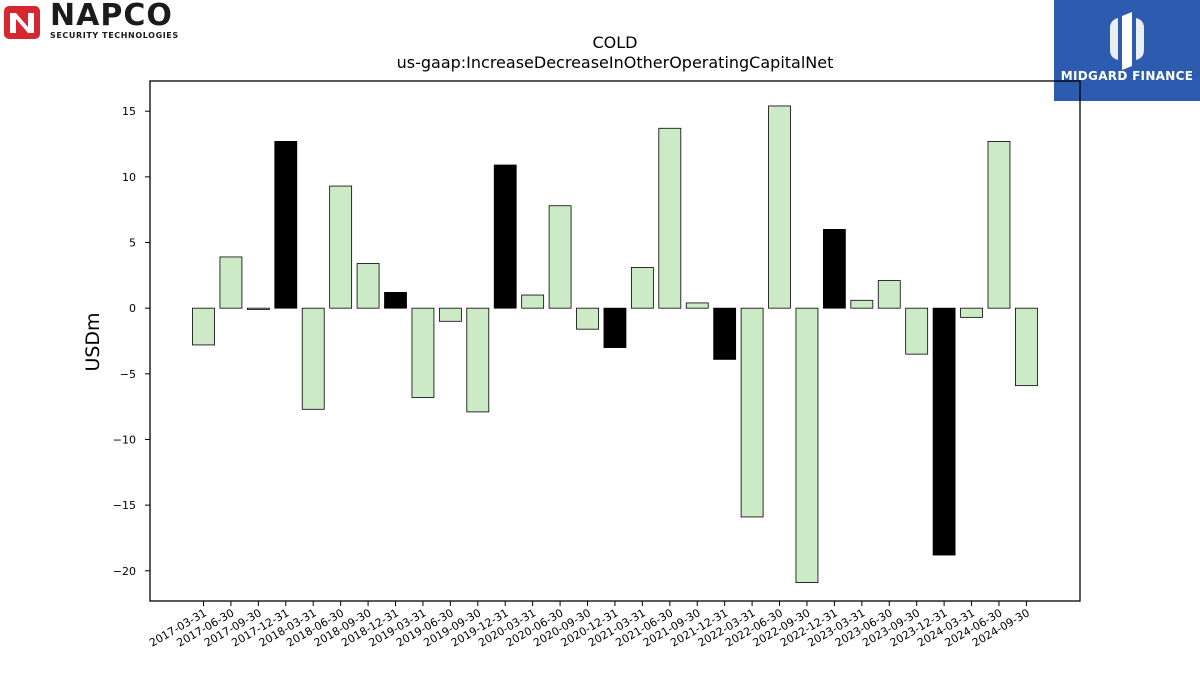  I want to click on y-tick-label: −15, so click(124, 505).